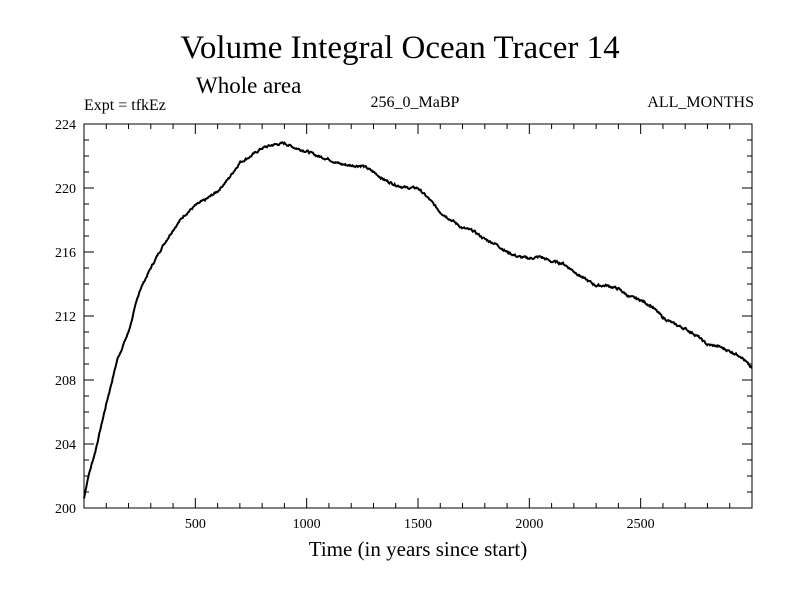 This screenshot has height=600, width=800. I want to click on experiment-label: Expt = tfkEz, so click(125, 105).